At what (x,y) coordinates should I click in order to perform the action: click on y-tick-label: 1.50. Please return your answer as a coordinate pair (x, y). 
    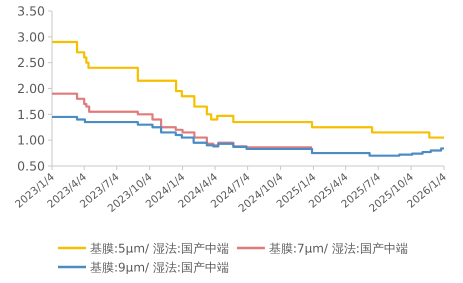
    Looking at the image, I should click on (31, 114).